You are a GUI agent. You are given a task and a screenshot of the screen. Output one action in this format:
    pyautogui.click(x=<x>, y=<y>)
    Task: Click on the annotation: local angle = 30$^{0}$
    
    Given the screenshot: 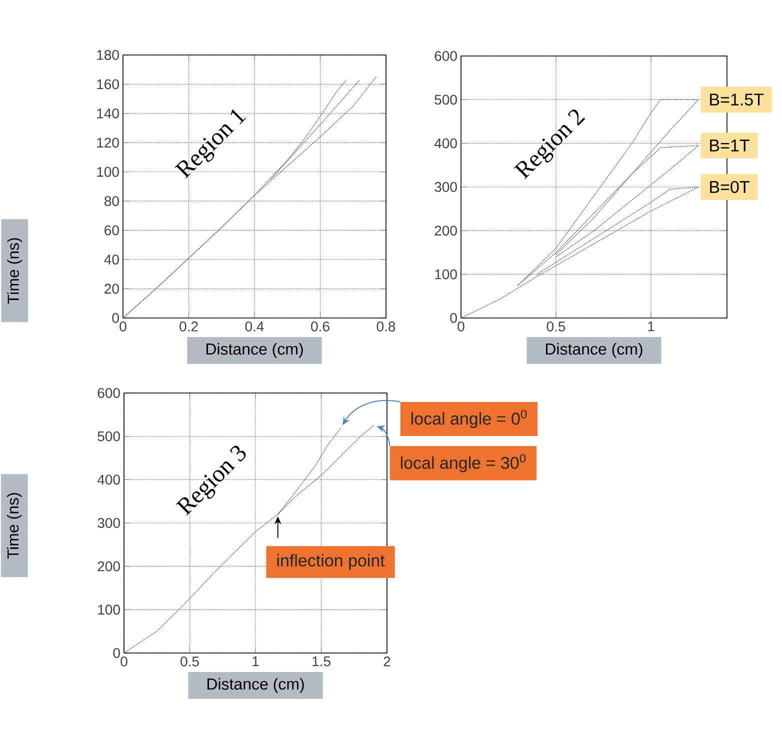 What is the action you would take?
    pyautogui.click(x=463, y=463)
    